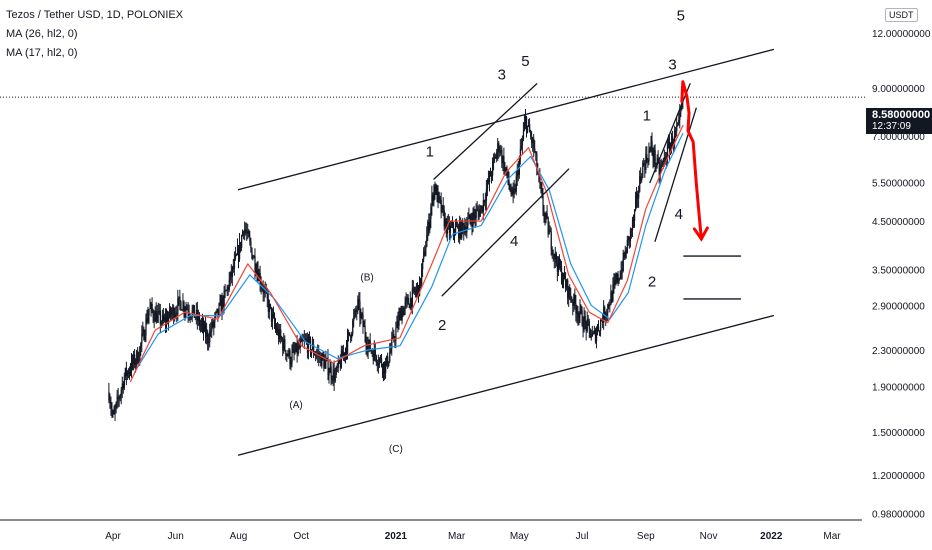 Image resolution: width=932 pixels, height=550 pixels. I want to click on symbol-title: Tezos / Tether USD, 1D, POLONIEX, so click(95, 15).